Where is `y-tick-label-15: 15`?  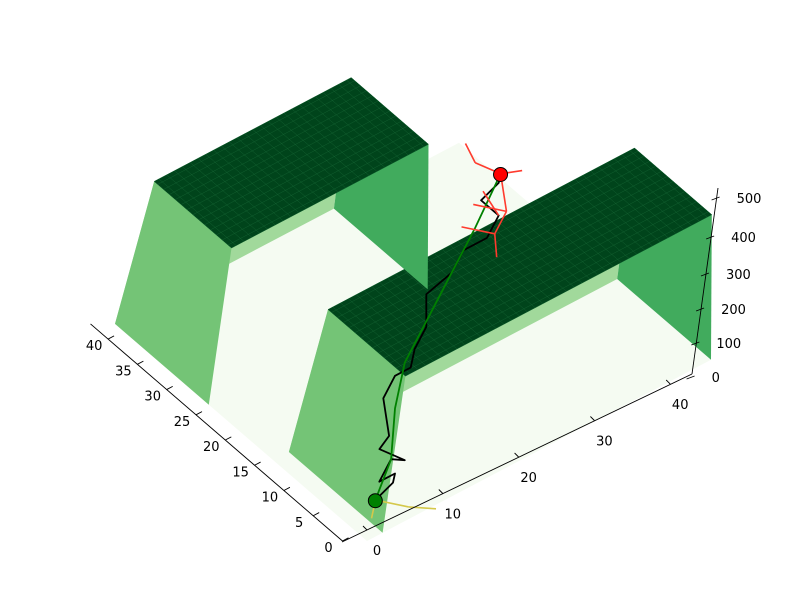
y-tick-label-15: 15 is located at coordinates (240, 472).